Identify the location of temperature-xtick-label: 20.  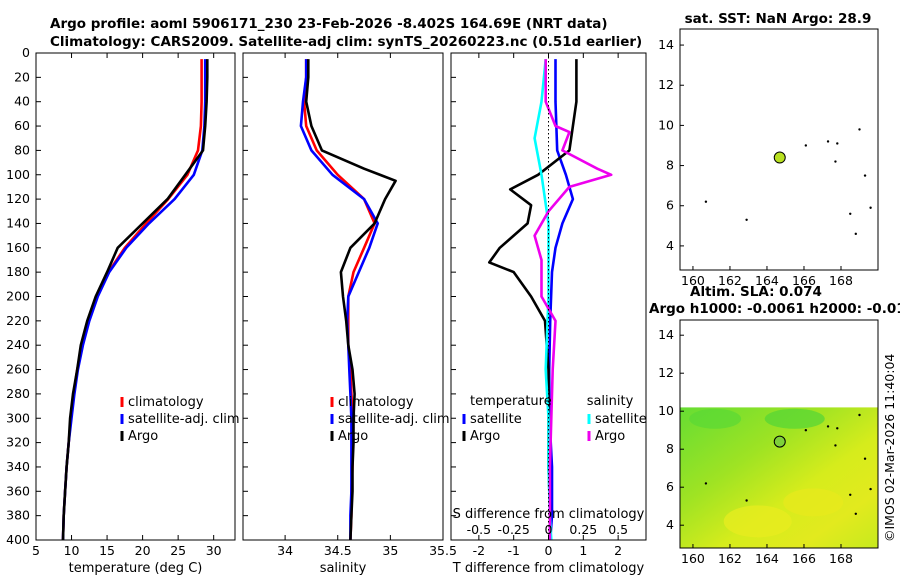
(143, 550).